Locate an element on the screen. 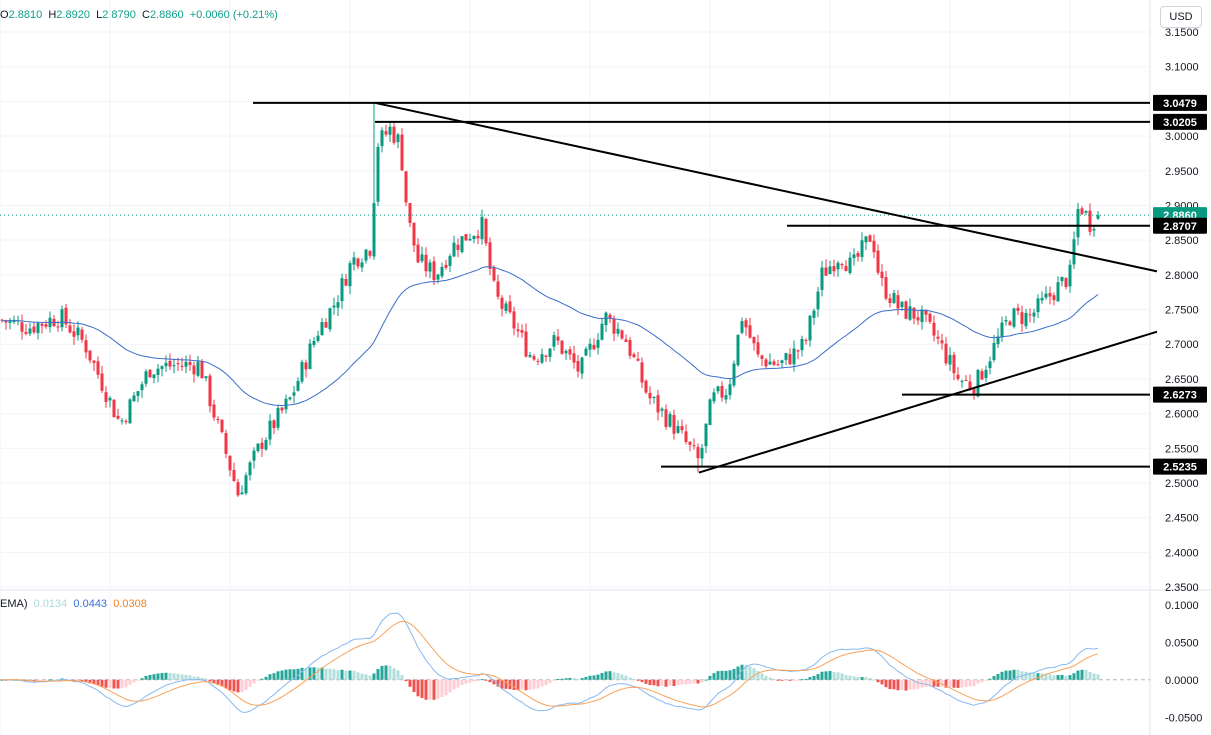  currency-button: USD is located at coordinates (1181, 17).